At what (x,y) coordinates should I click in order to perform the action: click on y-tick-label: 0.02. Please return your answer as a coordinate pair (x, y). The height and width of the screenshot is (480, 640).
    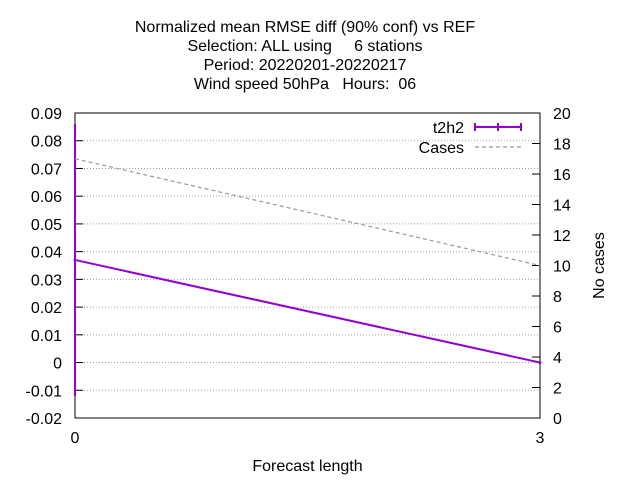
    Looking at the image, I should click on (46, 308).